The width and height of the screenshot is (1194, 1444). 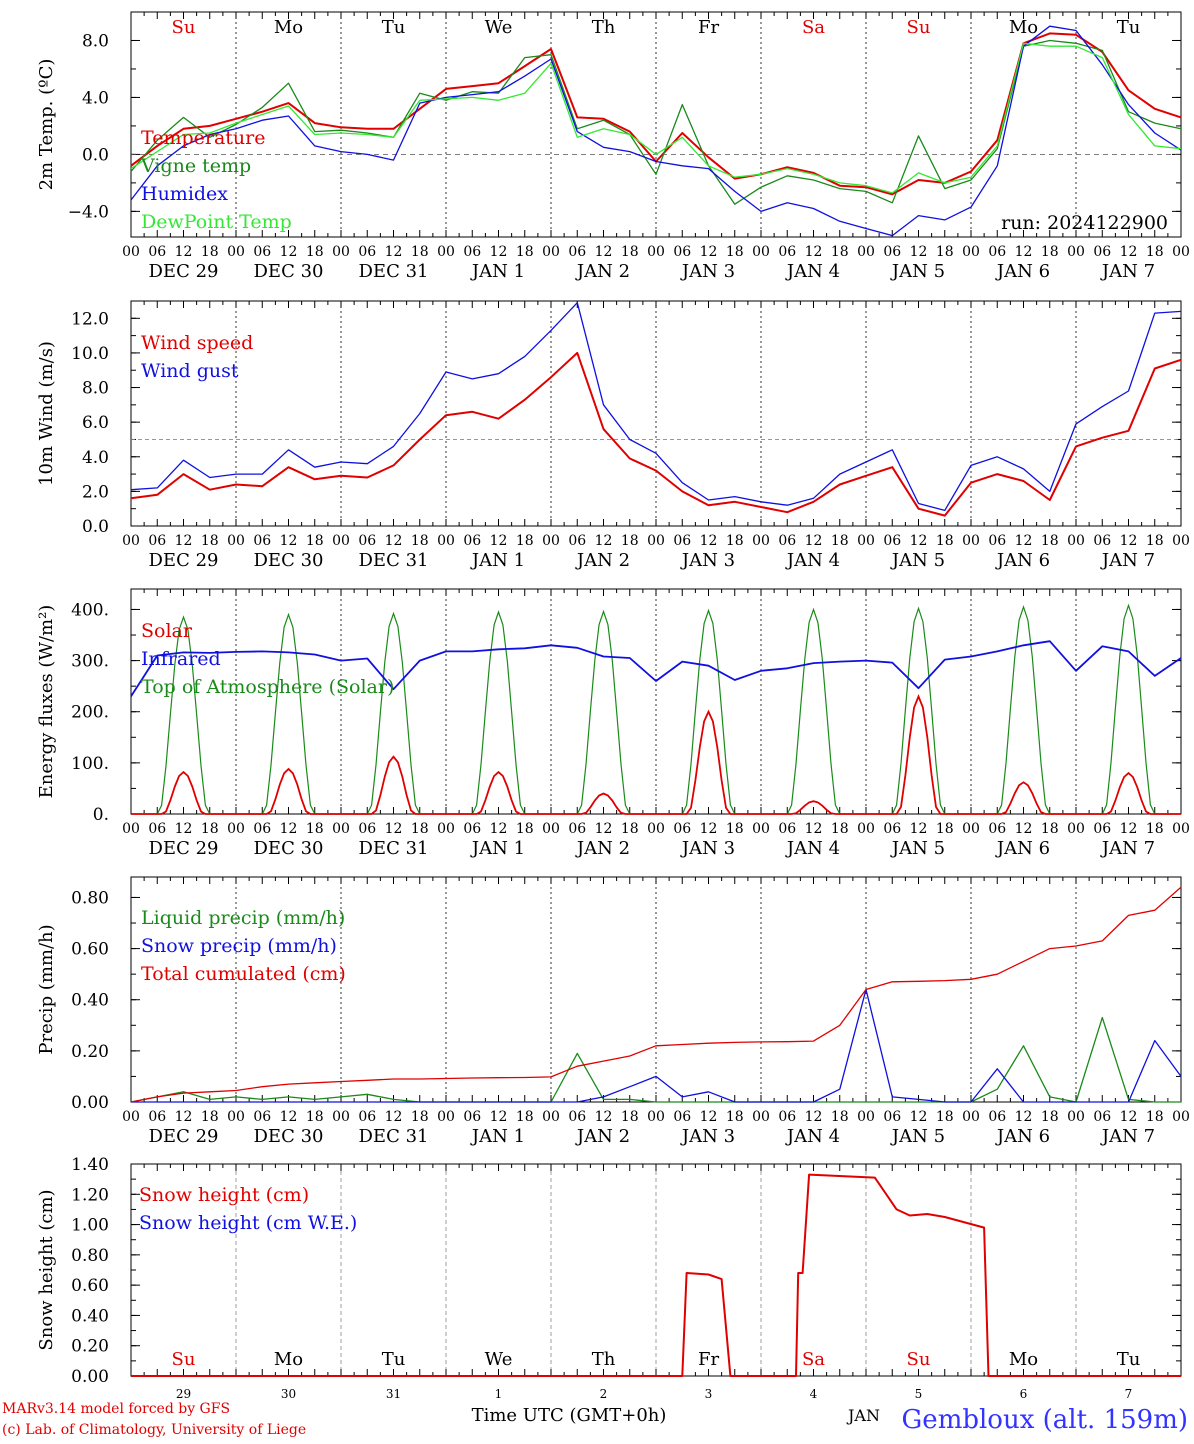 What do you see at coordinates (90, 662) in the screenshot?
I see `y-tick-label: 300.` at bounding box center [90, 662].